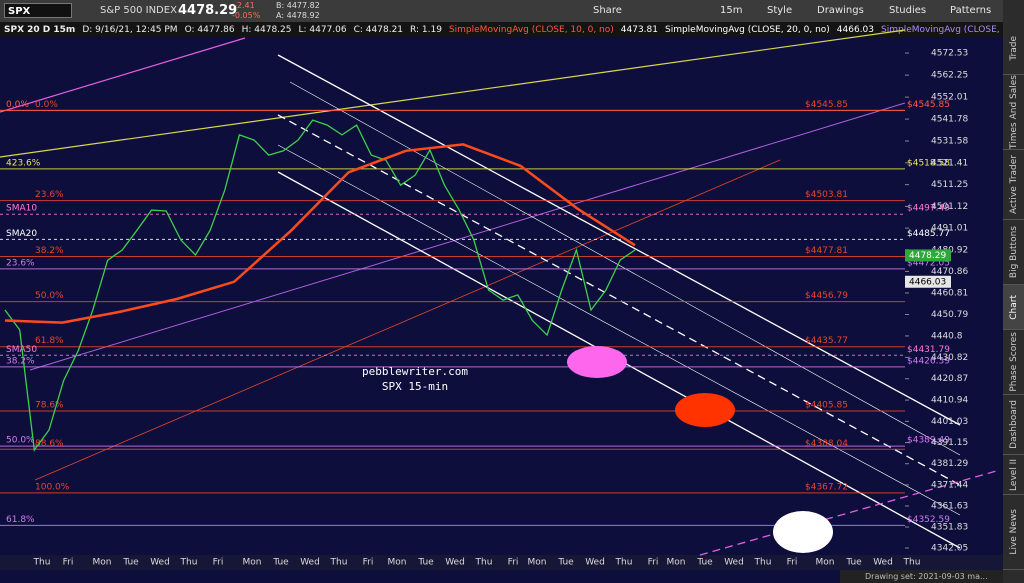 The width and height of the screenshot is (1024, 583). Describe the element at coordinates (20, 361) in the screenshot. I see `level-label: 38.2%` at that location.